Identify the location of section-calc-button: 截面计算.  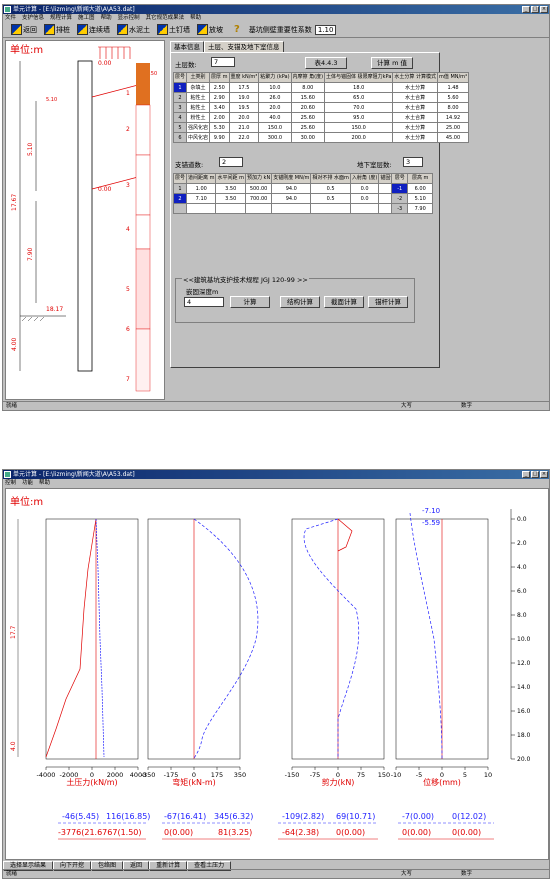
(344, 302).